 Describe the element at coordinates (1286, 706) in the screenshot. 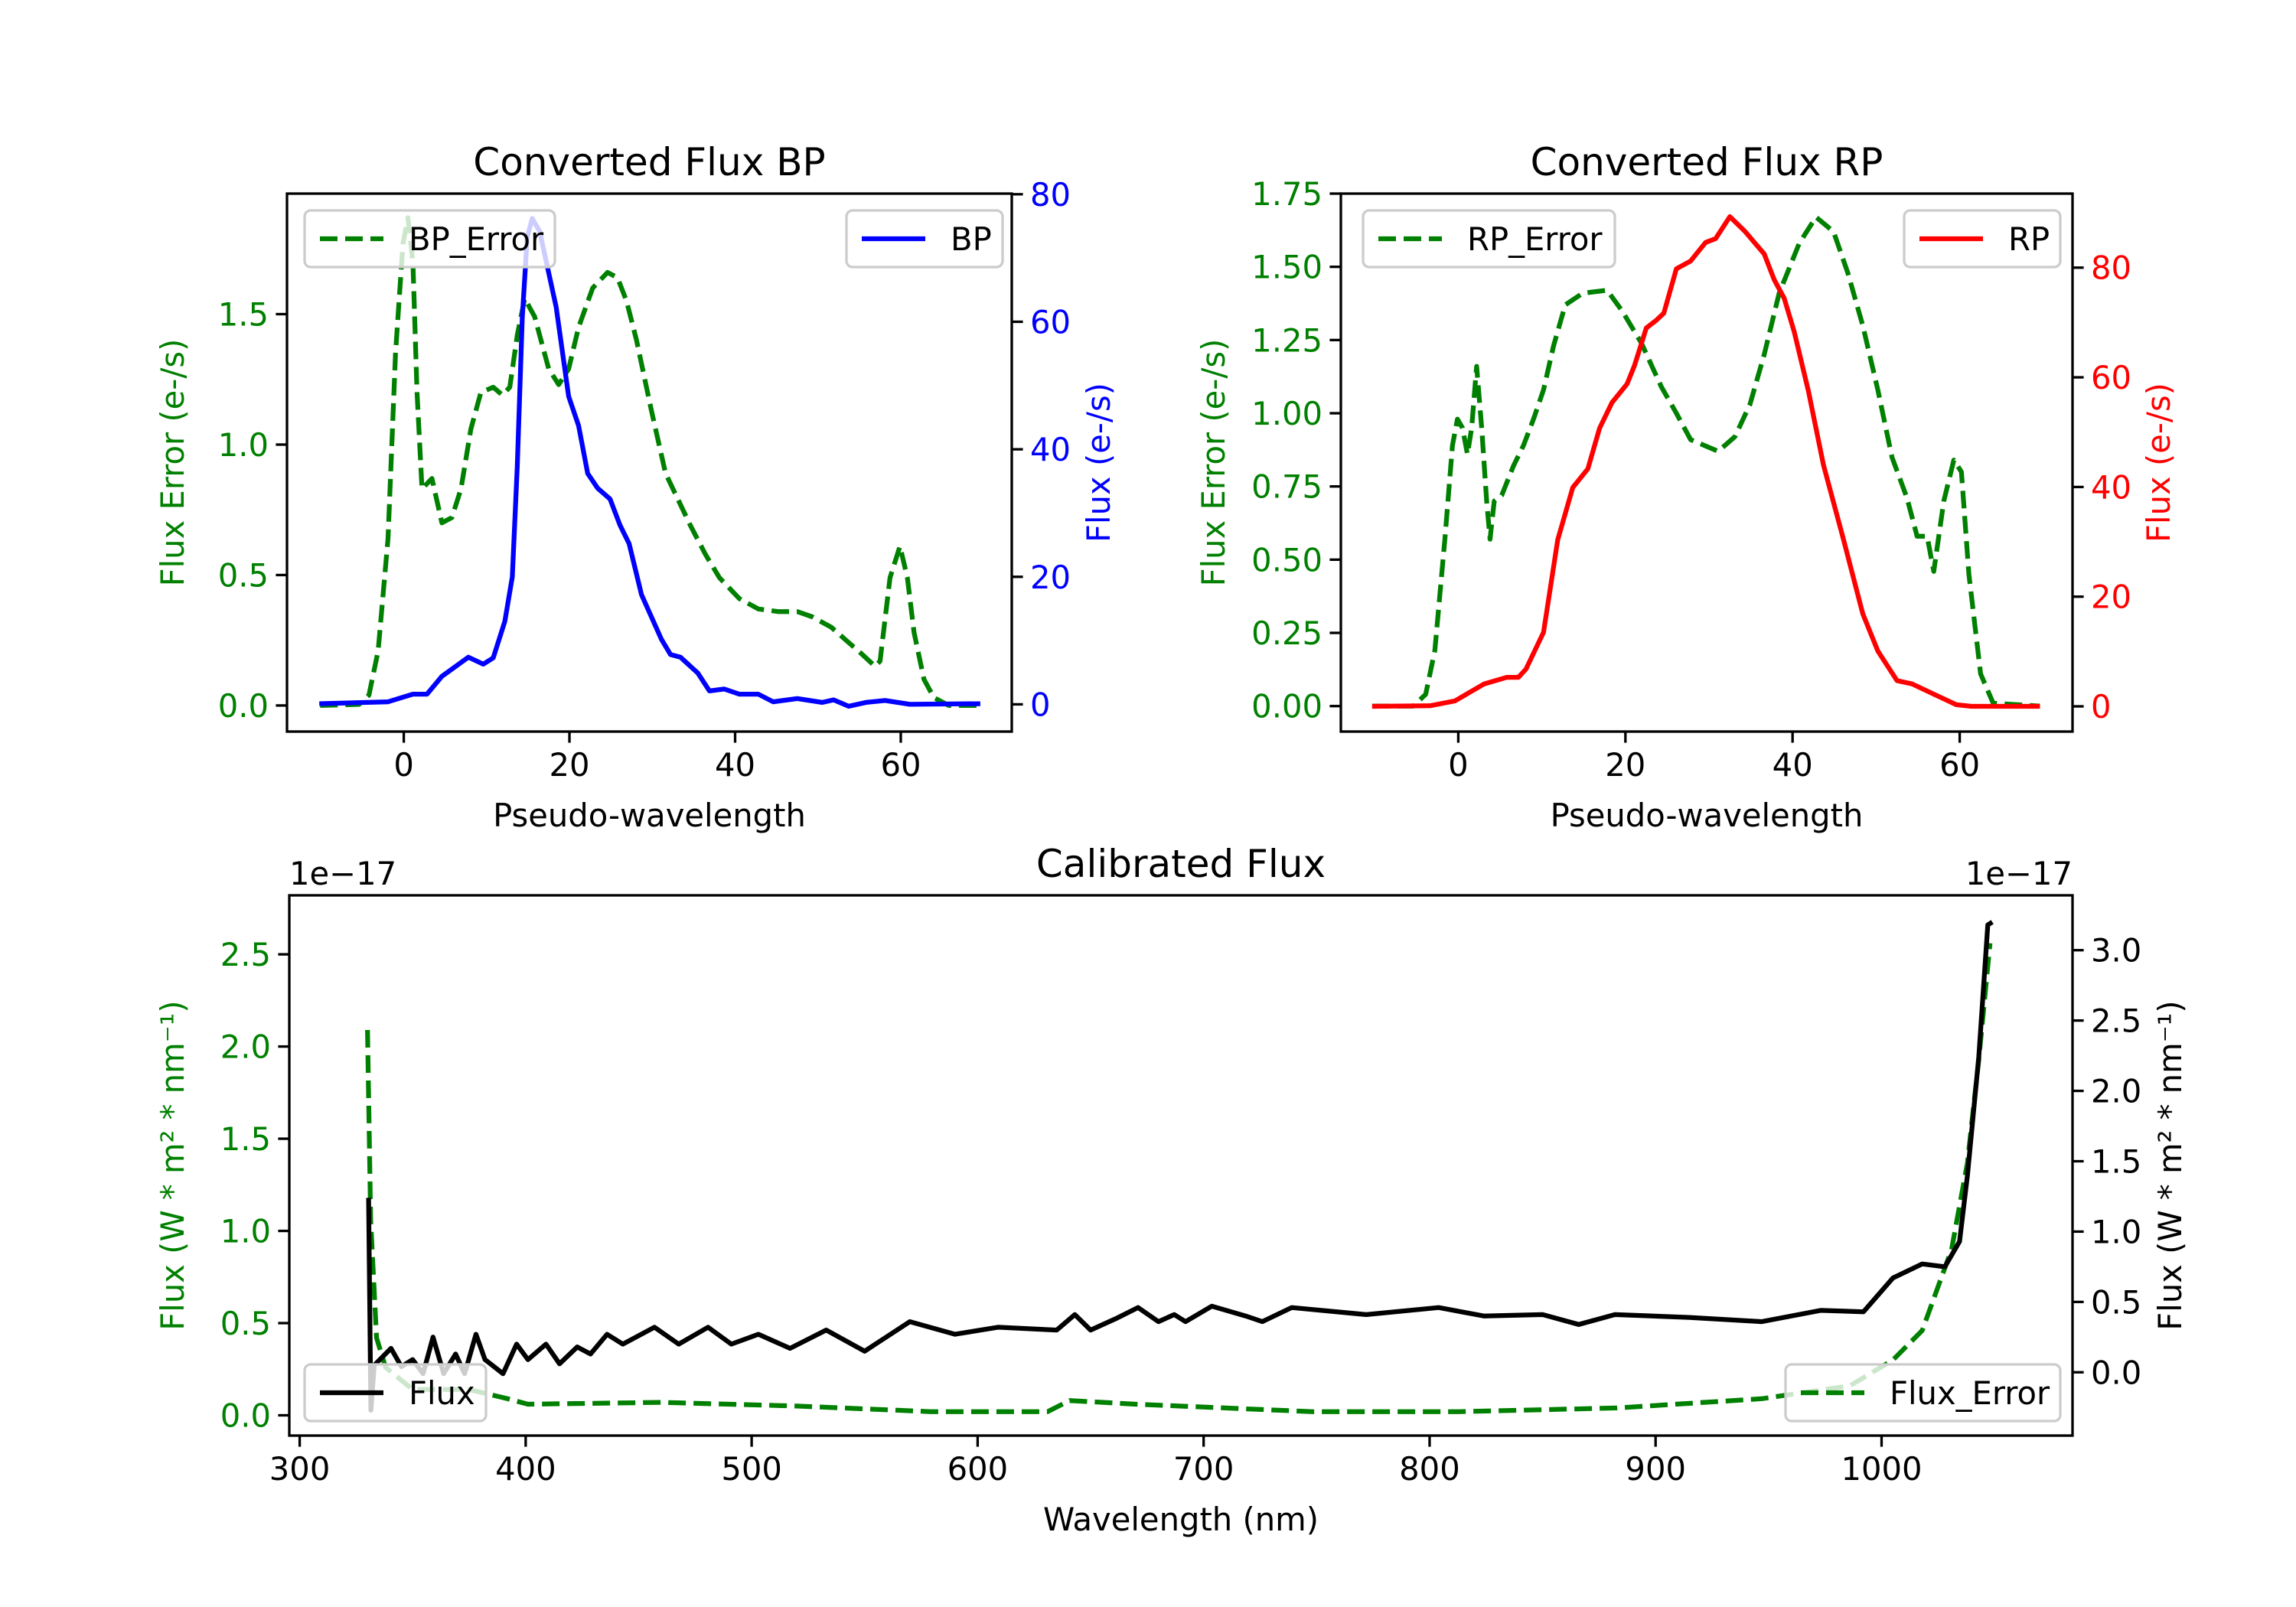

I see `y-left-tick-label: 0.00` at that location.